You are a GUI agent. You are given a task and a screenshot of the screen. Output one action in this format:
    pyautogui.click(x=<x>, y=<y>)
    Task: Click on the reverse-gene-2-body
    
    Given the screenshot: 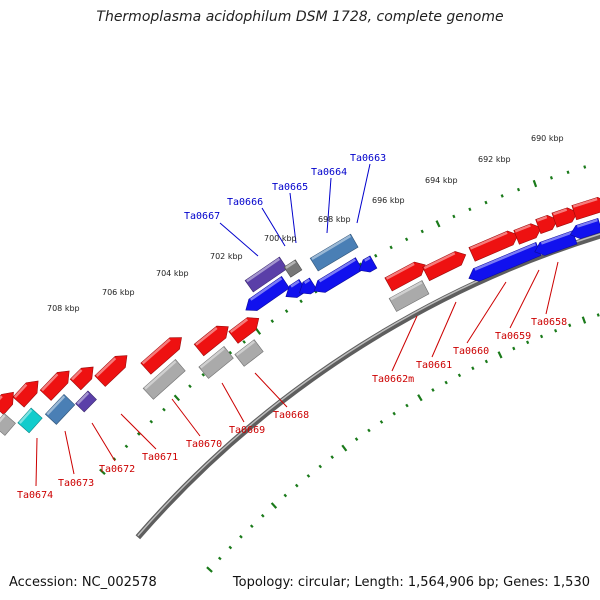 What is the action you would take?
    pyautogui.click(x=556, y=243)
    